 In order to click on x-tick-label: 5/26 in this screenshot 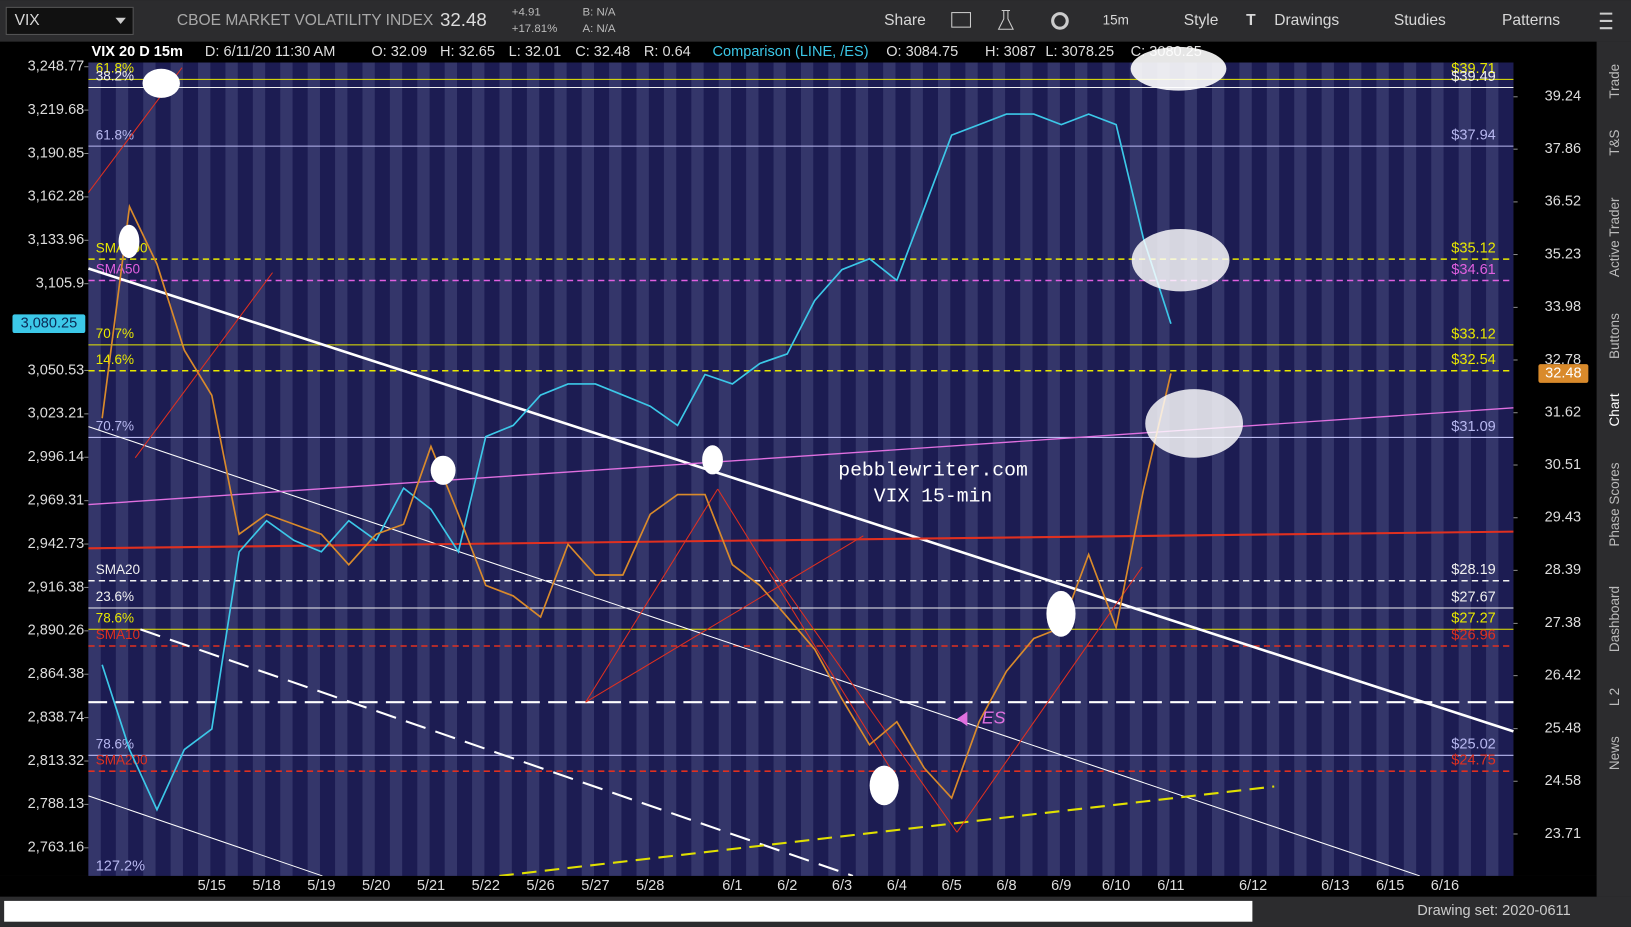, I will do `click(540, 886)`.